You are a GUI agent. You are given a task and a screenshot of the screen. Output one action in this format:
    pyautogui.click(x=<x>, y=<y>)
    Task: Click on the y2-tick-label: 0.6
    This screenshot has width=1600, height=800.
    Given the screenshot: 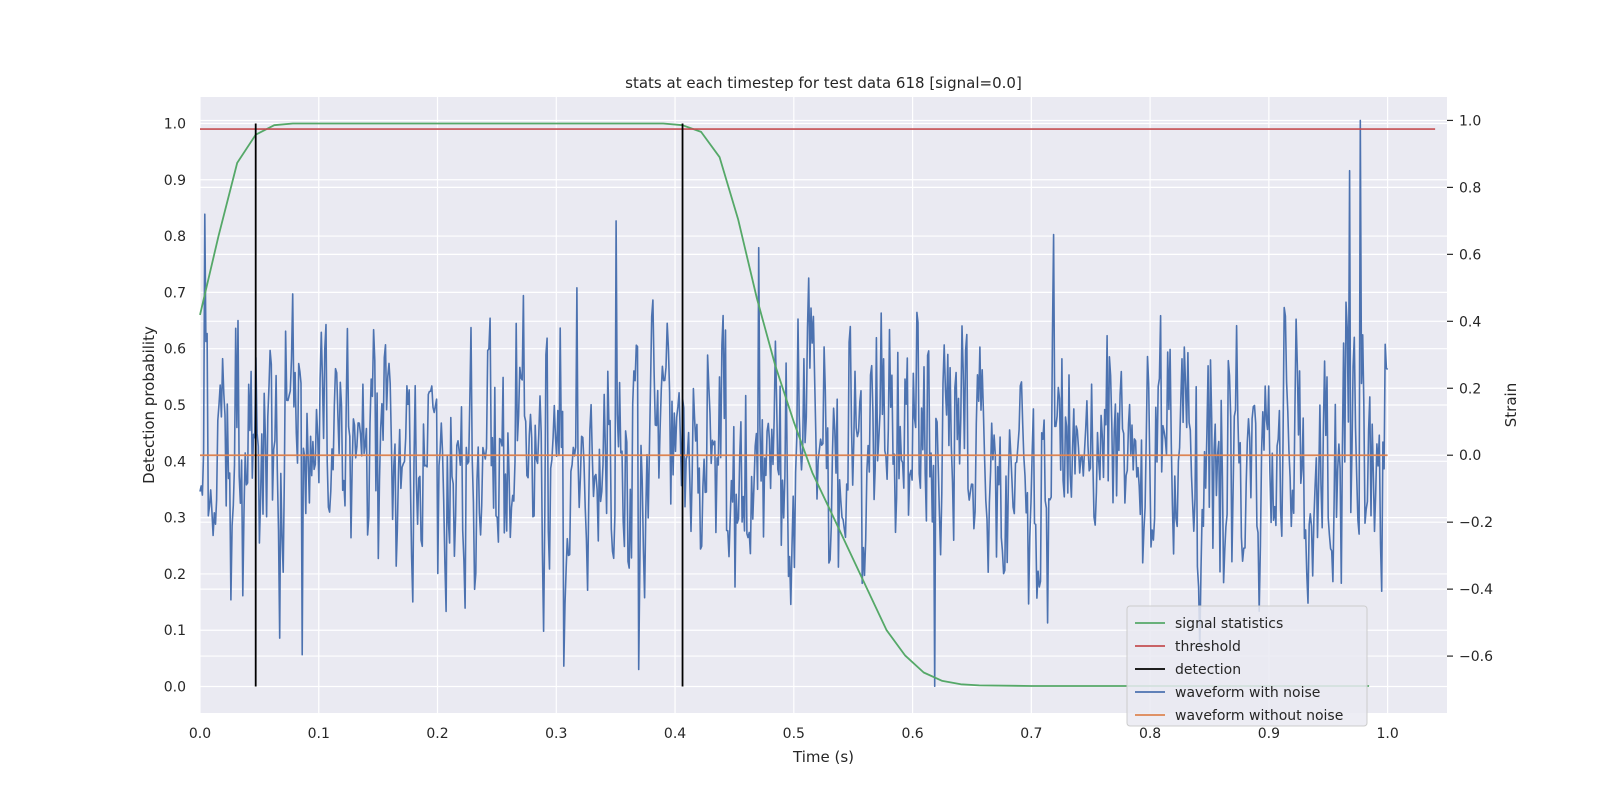 What is the action you would take?
    pyautogui.click(x=1470, y=255)
    